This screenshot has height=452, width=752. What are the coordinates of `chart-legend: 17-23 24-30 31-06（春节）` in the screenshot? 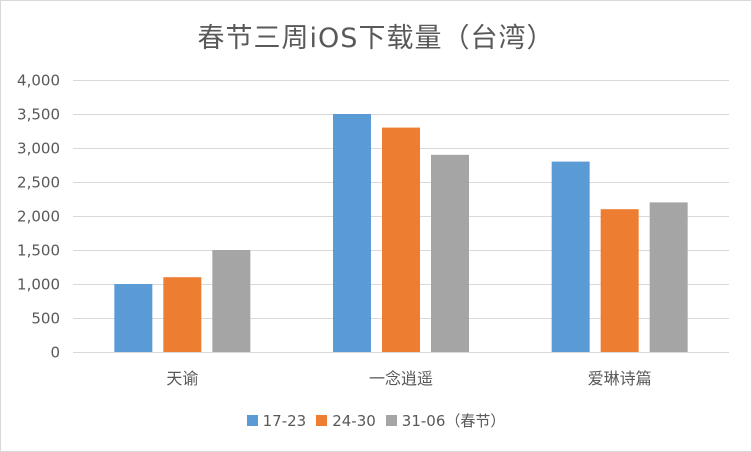 It's located at (376, 420).